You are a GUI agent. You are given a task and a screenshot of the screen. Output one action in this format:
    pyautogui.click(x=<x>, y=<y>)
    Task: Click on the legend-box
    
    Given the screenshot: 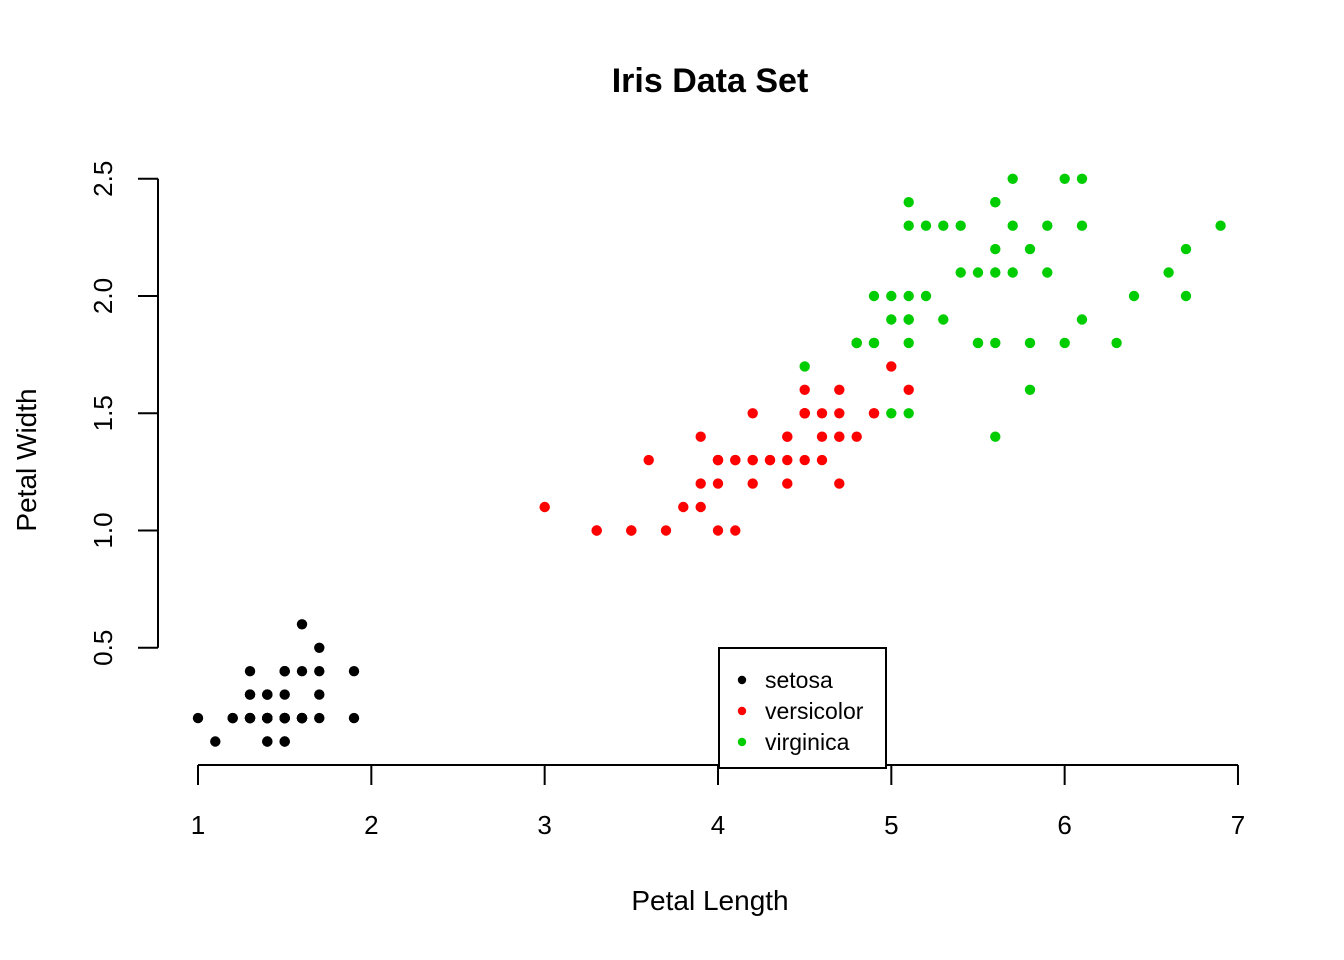 What is the action you would take?
    pyautogui.click(x=802, y=708)
    